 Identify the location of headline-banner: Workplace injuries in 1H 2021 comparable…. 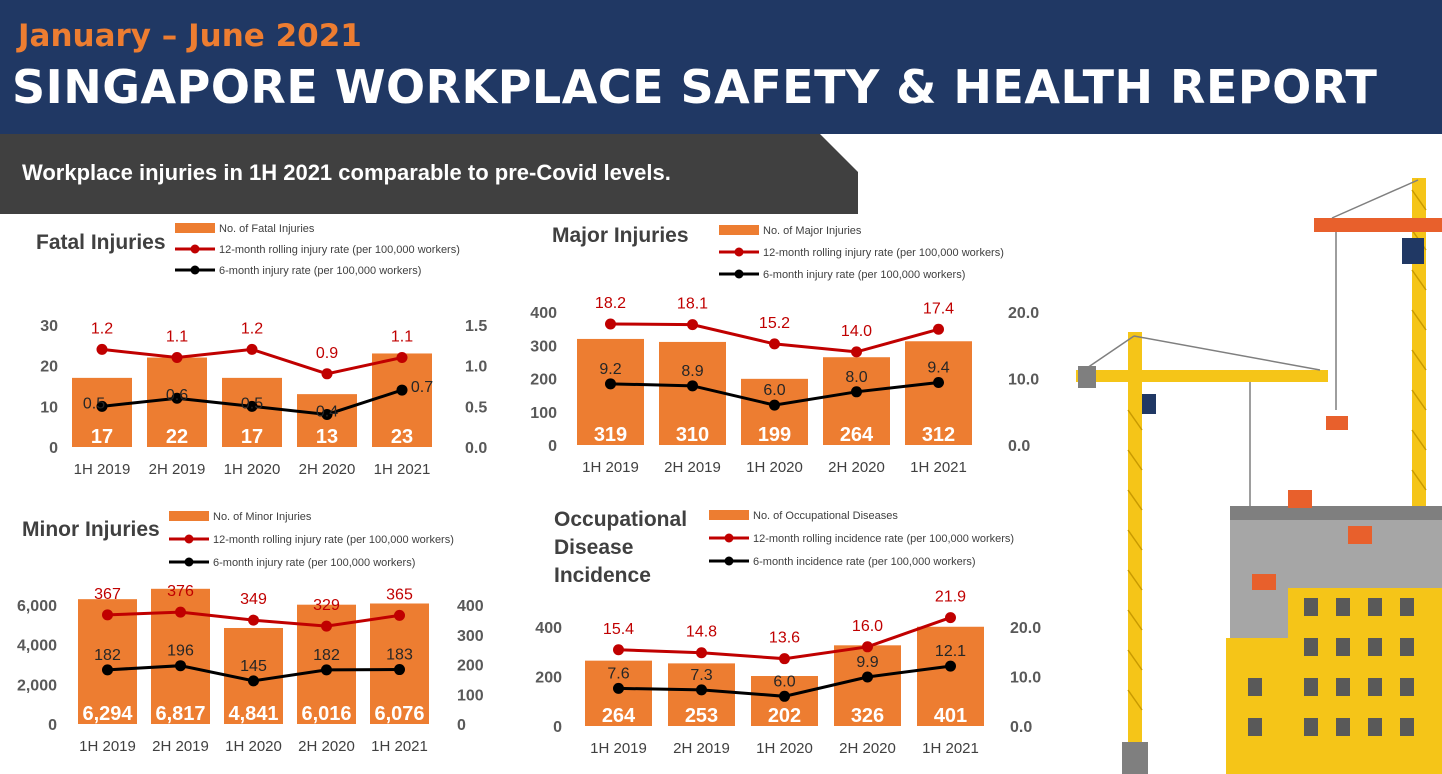
(430, 174).